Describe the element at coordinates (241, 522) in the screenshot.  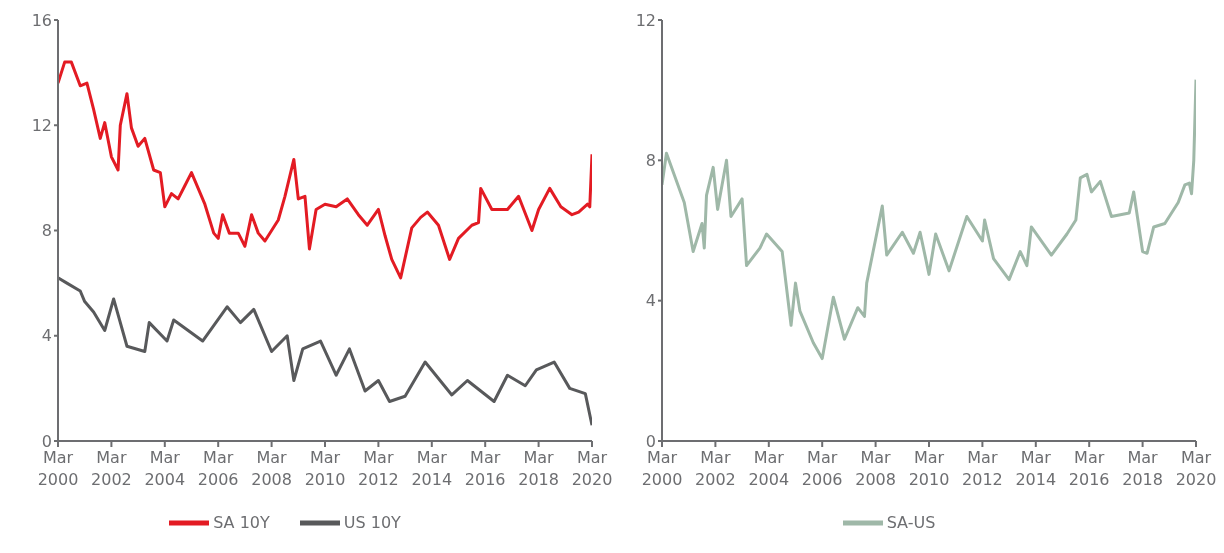
I see `legend-label: SA 10Y` at that location.